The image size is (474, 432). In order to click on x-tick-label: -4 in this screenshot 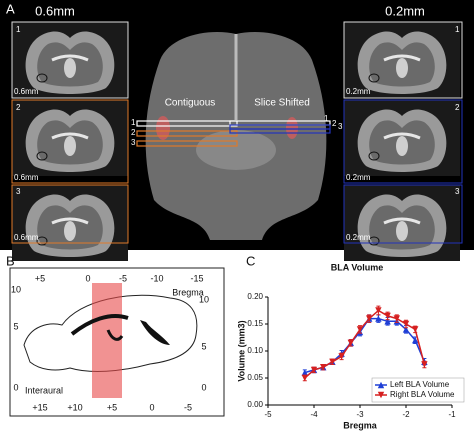, I will do `click(314, 414)`.